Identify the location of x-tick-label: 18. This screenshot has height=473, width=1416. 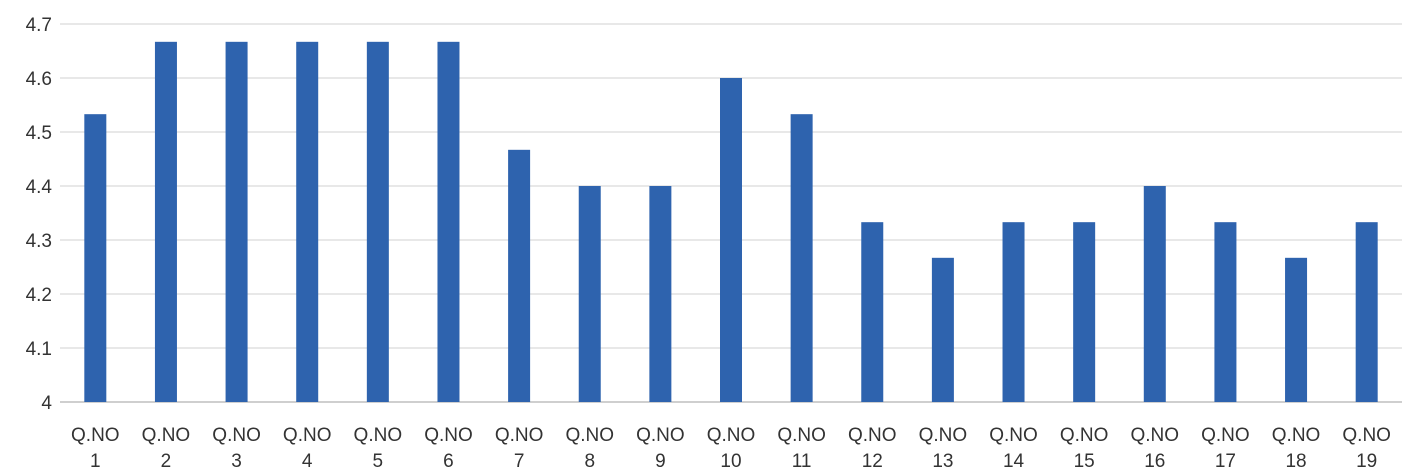
(1295, 461).